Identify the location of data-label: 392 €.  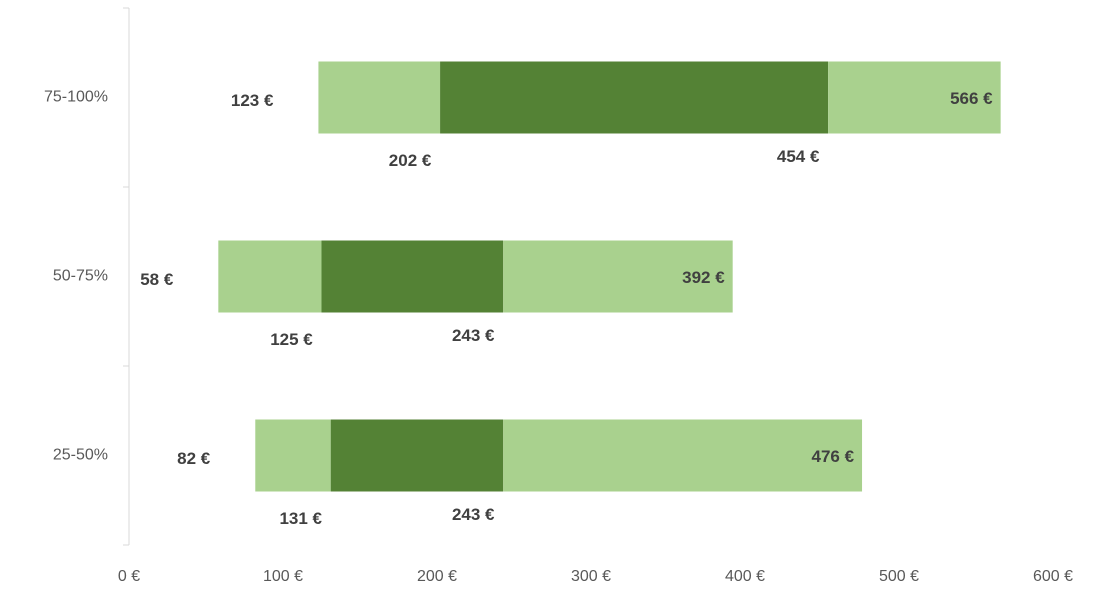
(703, 277).